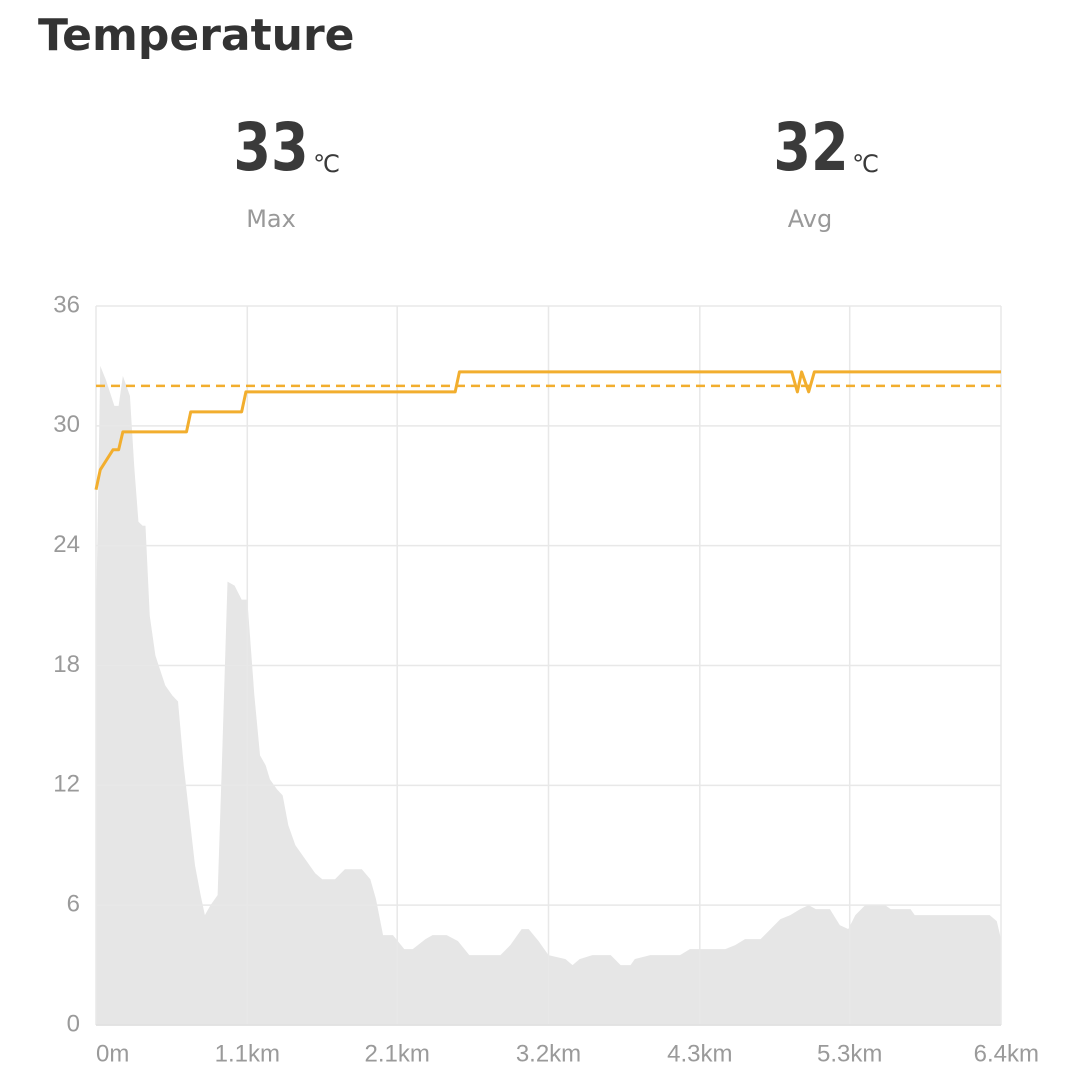  I want to click on x-tick-label: 3.2km, so click(548, 1053).